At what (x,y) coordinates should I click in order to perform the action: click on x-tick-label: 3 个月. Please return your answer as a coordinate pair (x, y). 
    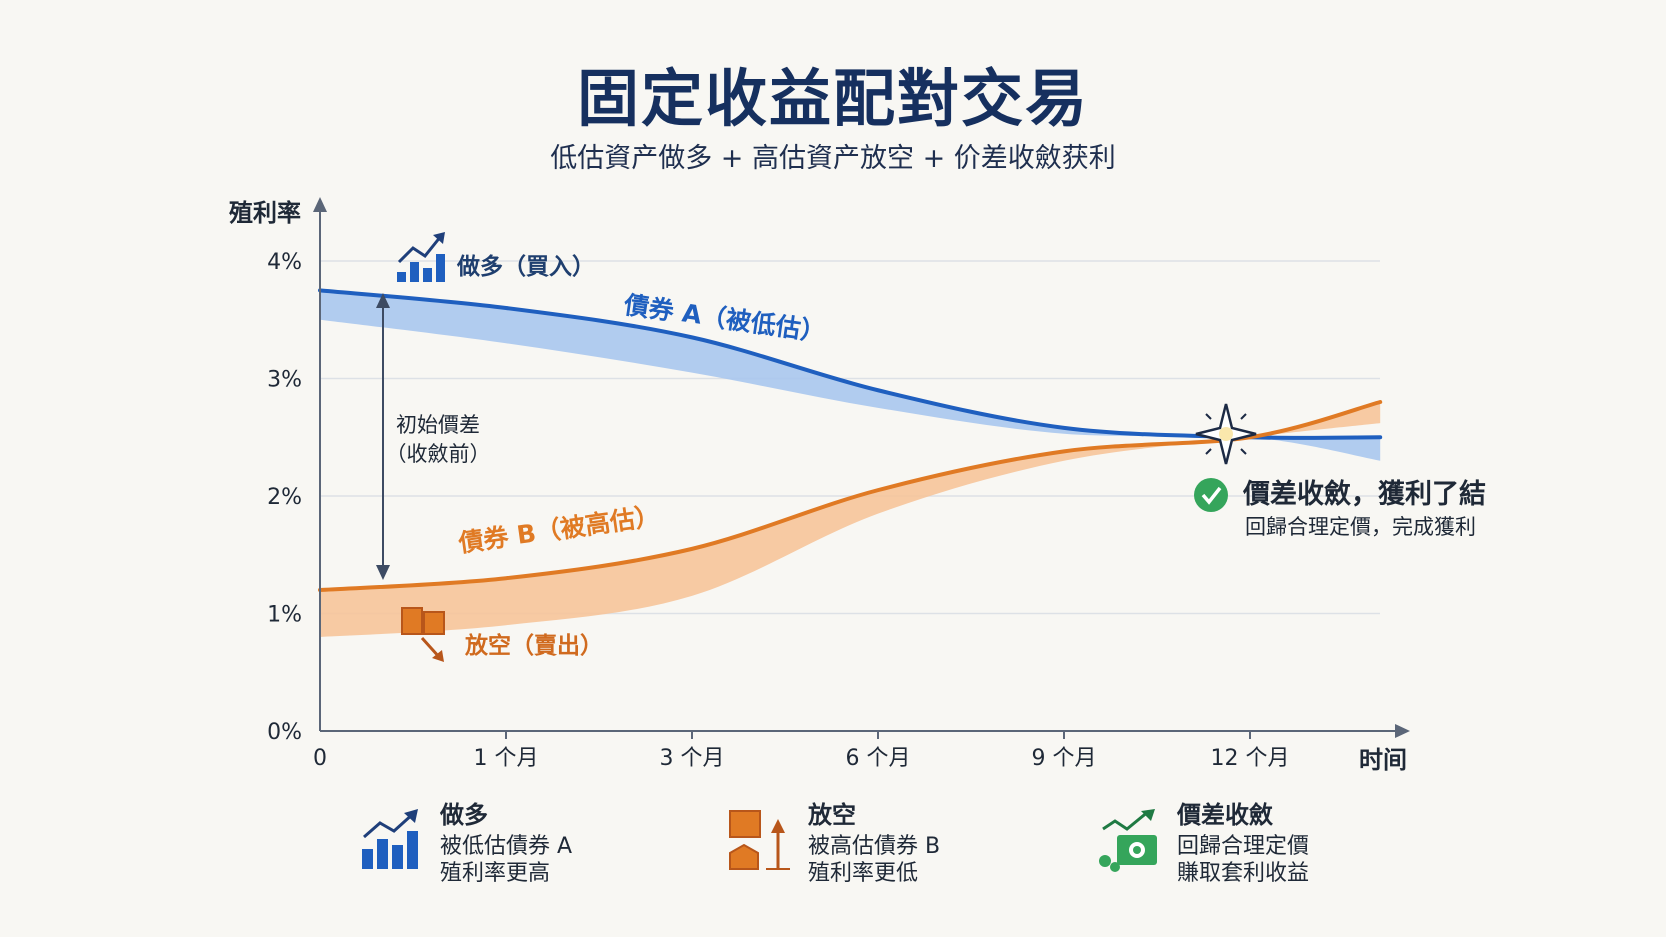
    Looking at the image, I should click on (692, 758).